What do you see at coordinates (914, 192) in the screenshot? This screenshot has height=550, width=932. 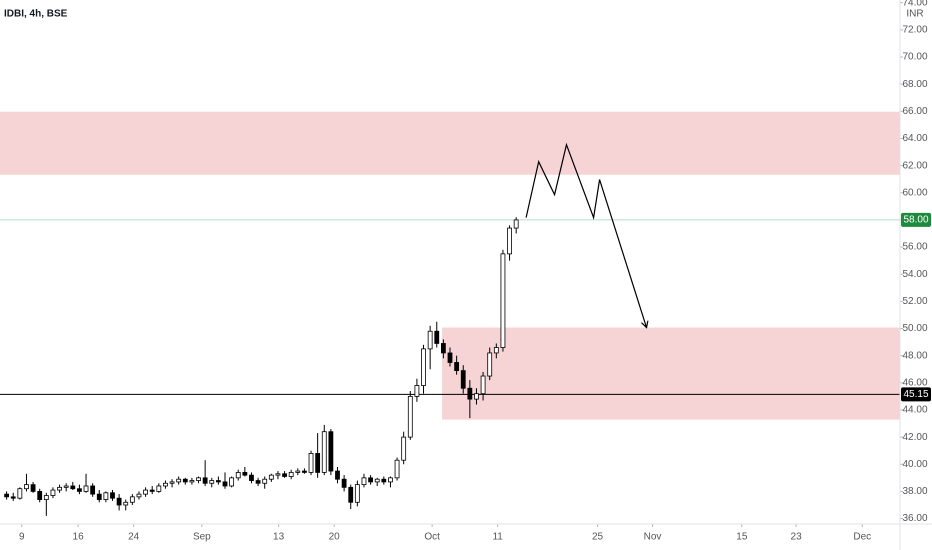 I see `y-tick-label: 60.00` at bounding box center [914, 192].